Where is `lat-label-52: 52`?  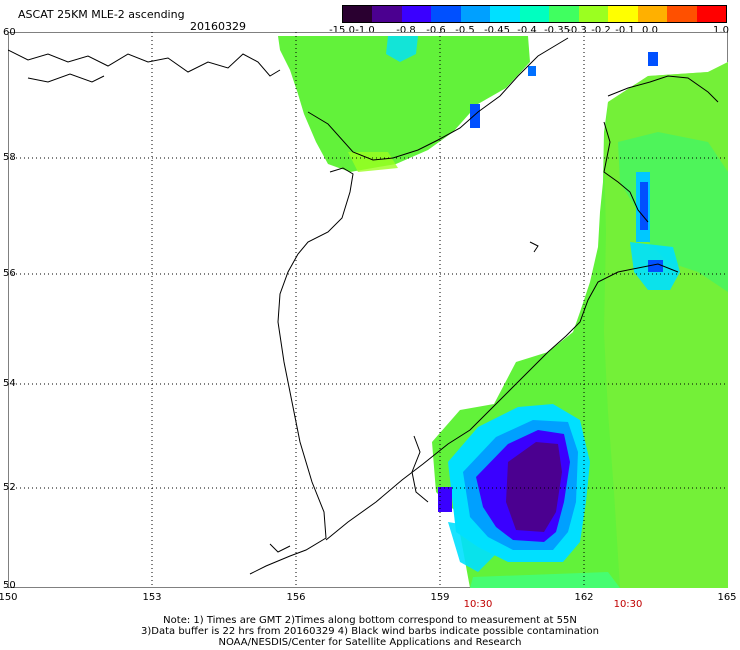
lat-label-52: 52 is located at coordinates (9, 487).